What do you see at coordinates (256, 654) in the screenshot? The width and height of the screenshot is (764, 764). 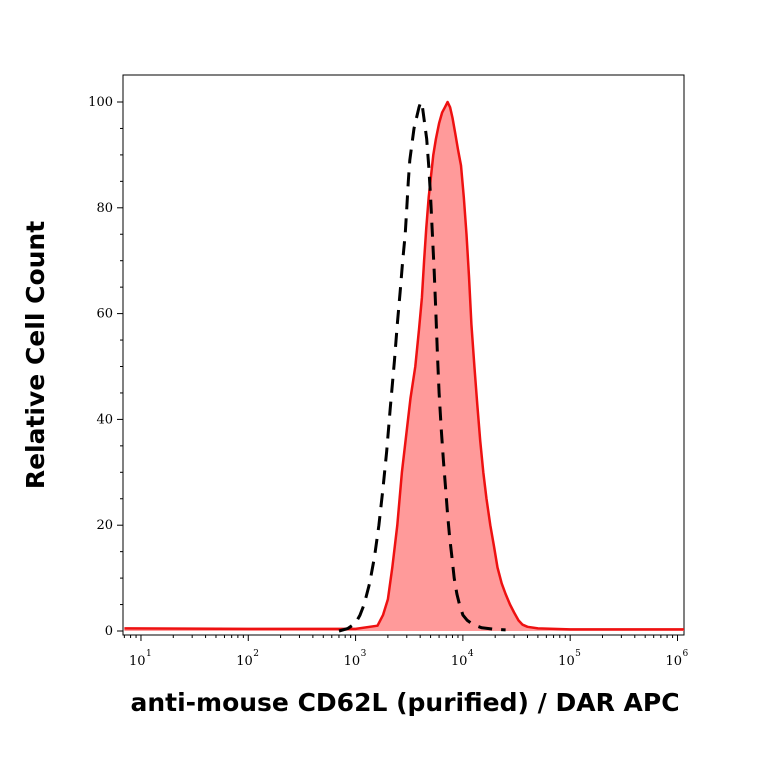 I see `x-tick-exponent: 2` at bounding box center [256, 654].